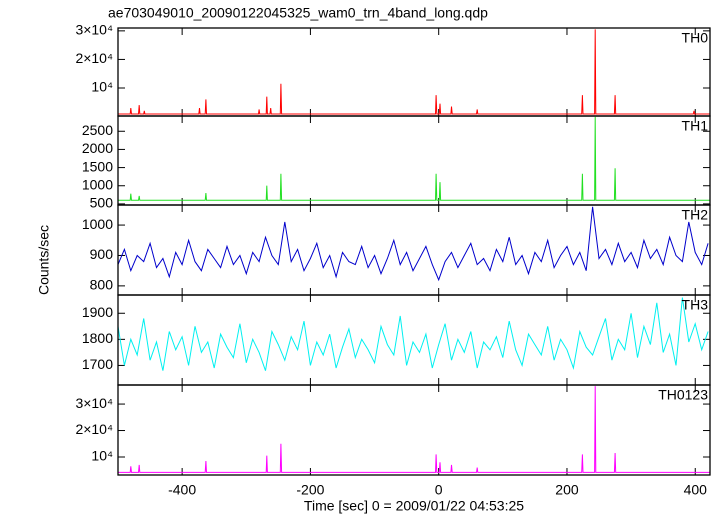 This screenshot has height=516, width=723. Describe the element at coordinates (44, 260) in the screenshot. I see `y-axis-label: Counts/sec` at that location.